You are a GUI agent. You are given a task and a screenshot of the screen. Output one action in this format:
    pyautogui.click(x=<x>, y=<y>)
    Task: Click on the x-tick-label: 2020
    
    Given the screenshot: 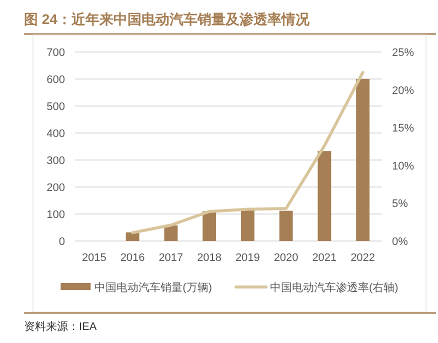 What is the action you would take?
    pyautogui.click(x=286, y=258)
    